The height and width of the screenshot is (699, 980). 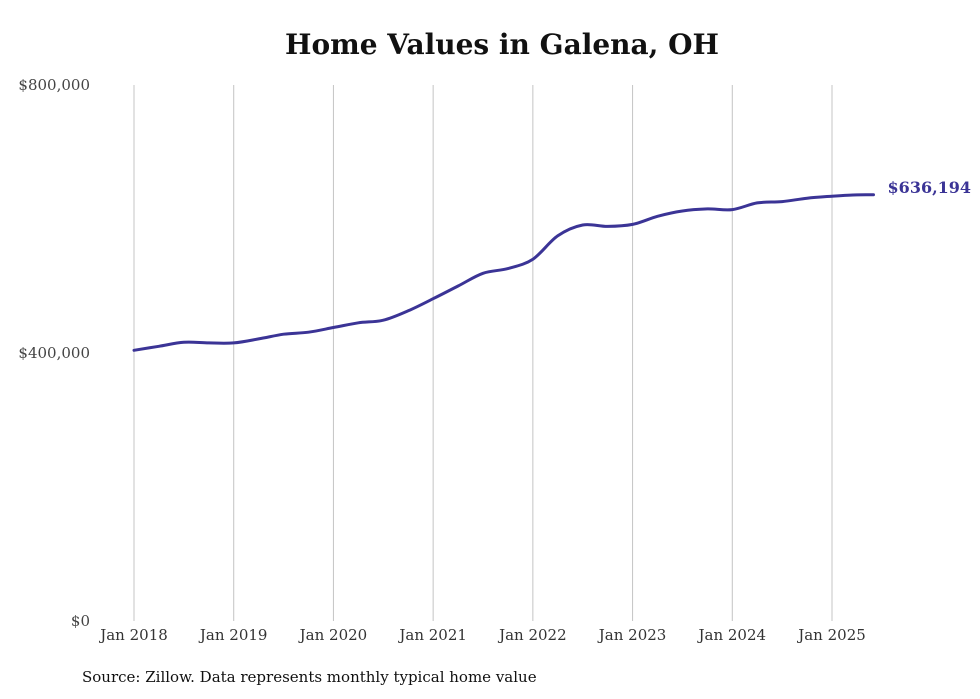 I want to click on y-tick-label: $400,000, so click(x=54, y=353).